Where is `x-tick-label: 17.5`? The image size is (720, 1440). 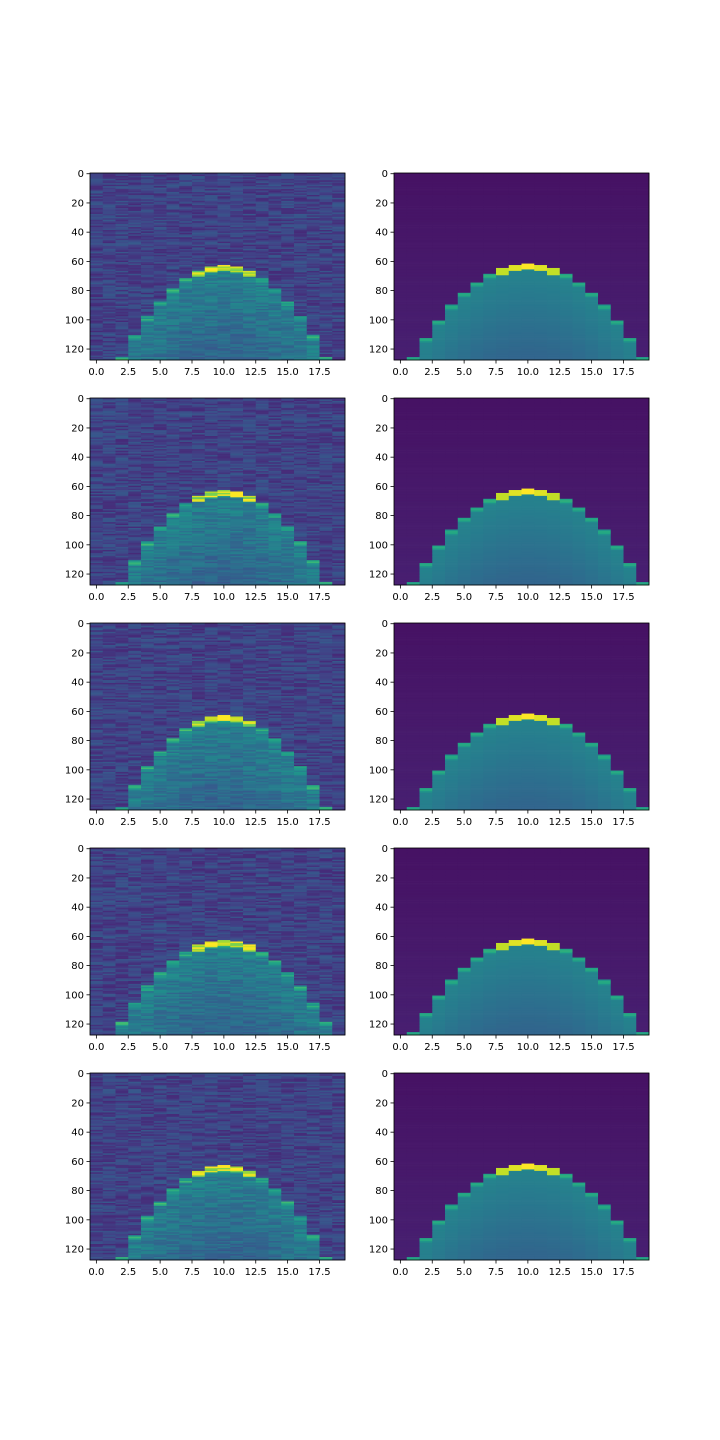 x-tick-label: 17.5 is located at coordinates (319, 372).